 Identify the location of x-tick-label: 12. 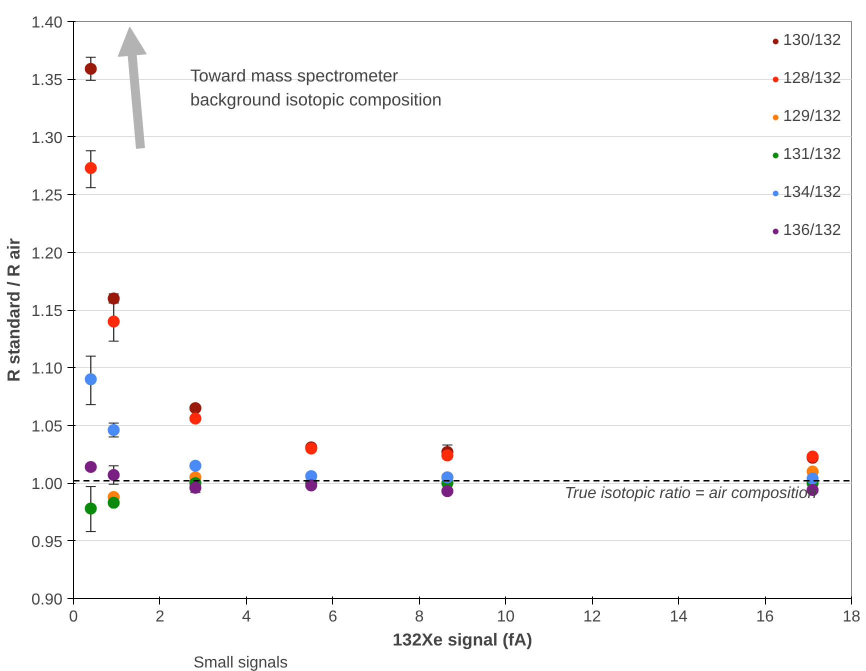
(592, 617).